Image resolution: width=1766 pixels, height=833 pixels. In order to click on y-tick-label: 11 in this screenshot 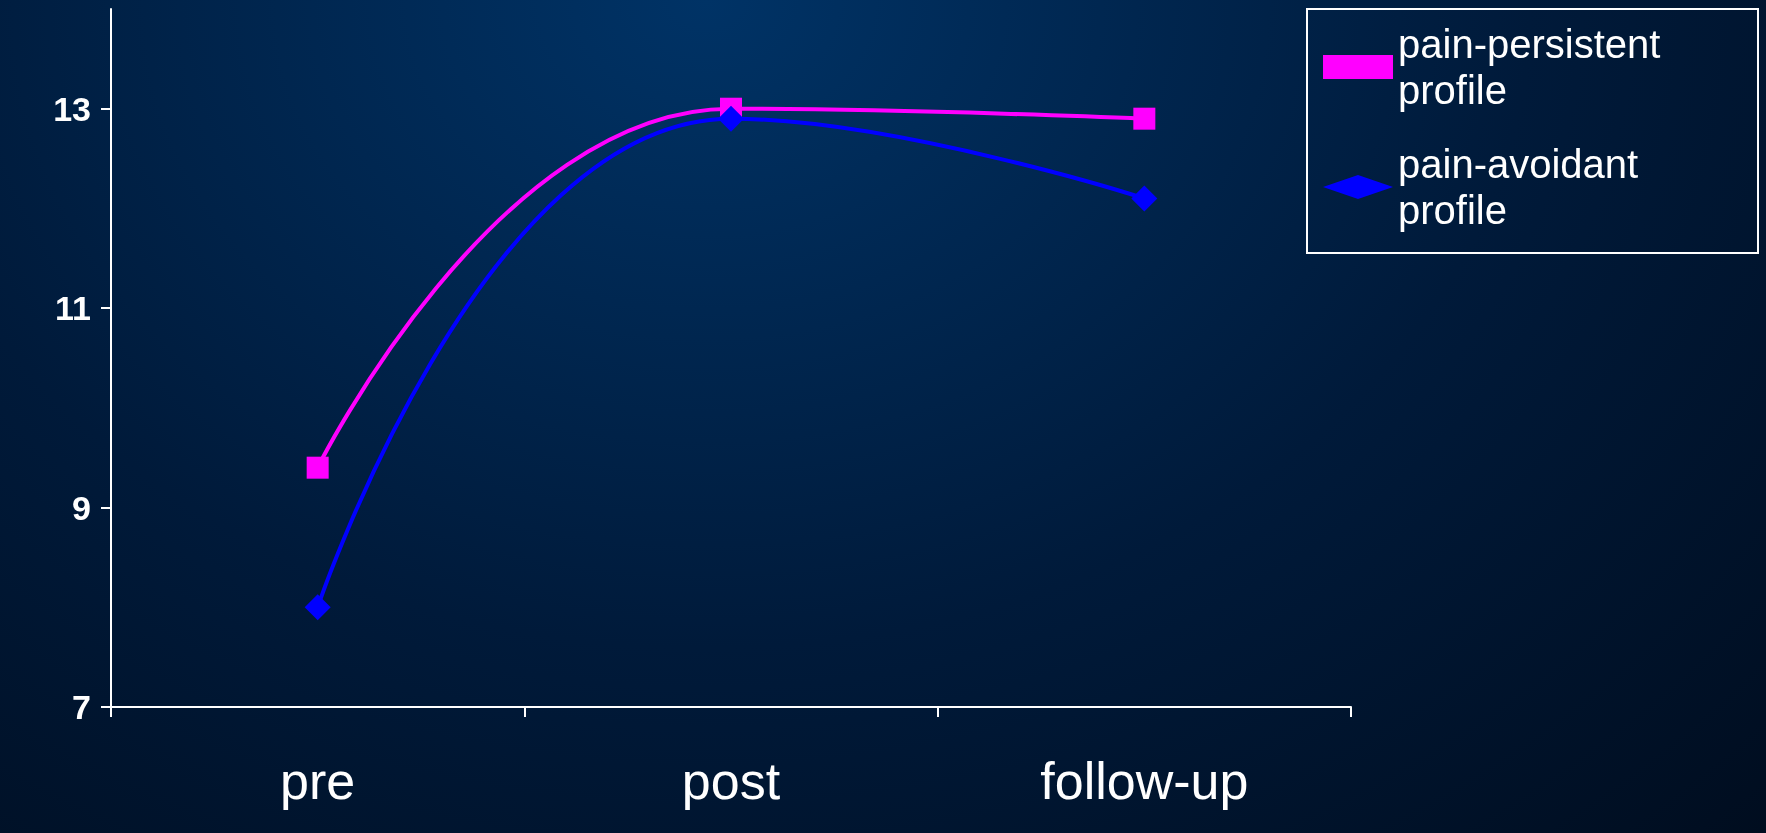, I will do `click(73, 308)`.